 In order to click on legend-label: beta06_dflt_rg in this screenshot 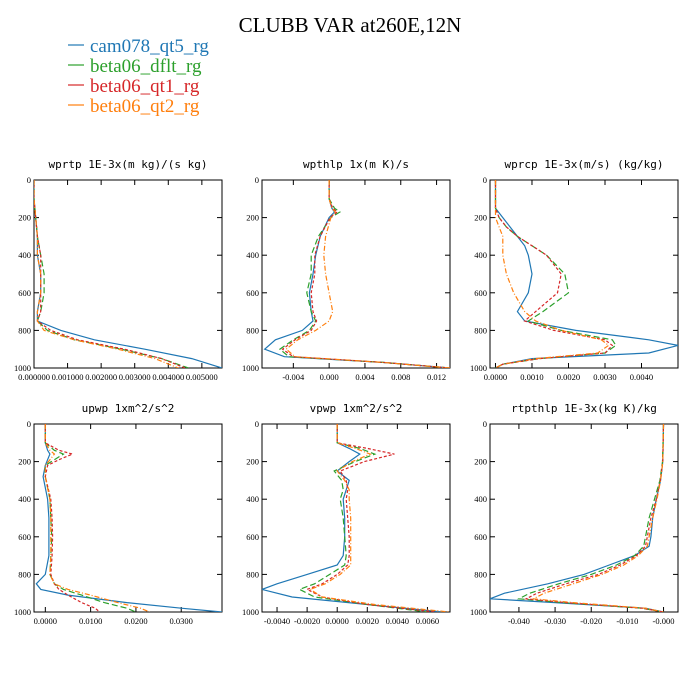, I will do `click(146, 66)`.